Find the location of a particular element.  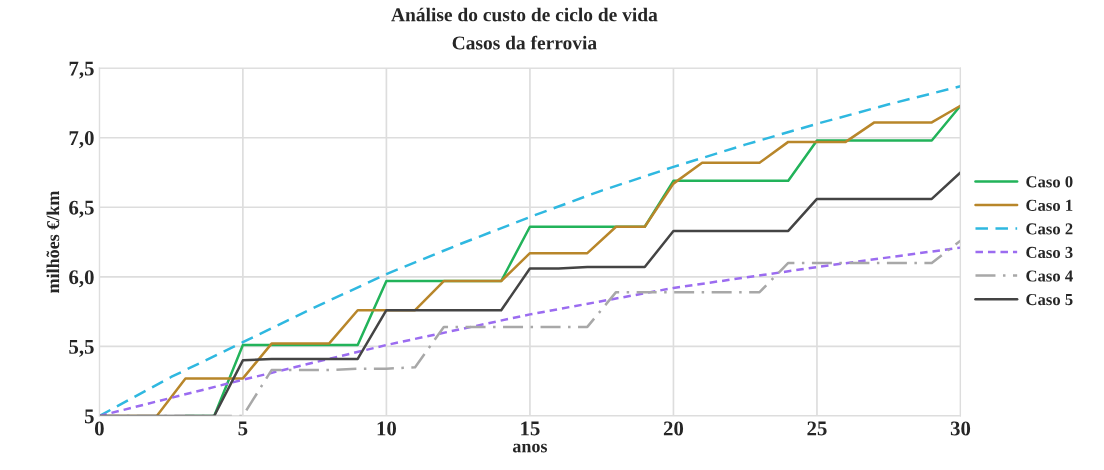

legend-label: Caso 5 is located at coordinates (1049, 299).